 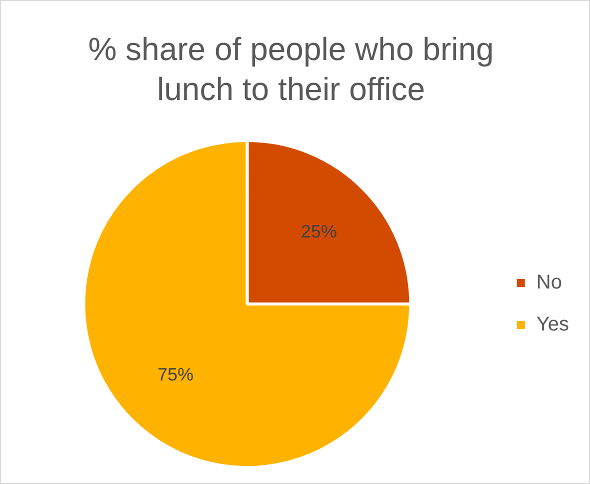 I want to click on data-label: 25%, so click(x=318, y=231).